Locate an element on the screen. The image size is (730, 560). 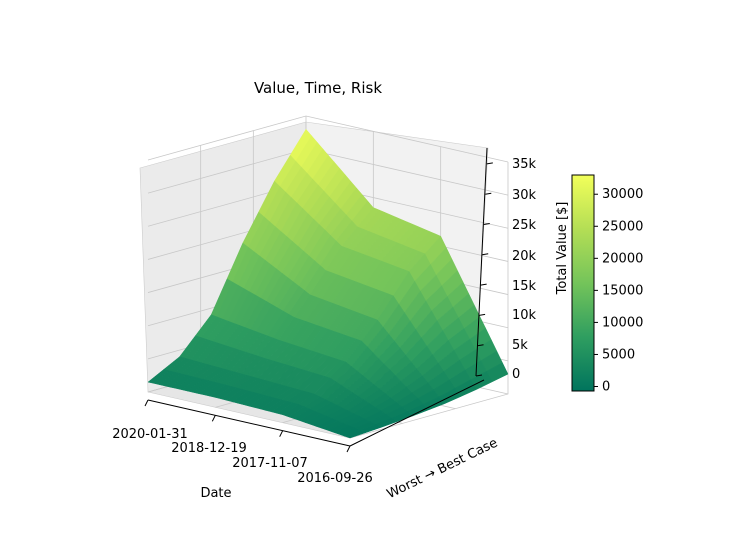
colorbar-ticks: 0 5000 10000 15000 20000 25000 30000 is located at coordinates (618, 291).